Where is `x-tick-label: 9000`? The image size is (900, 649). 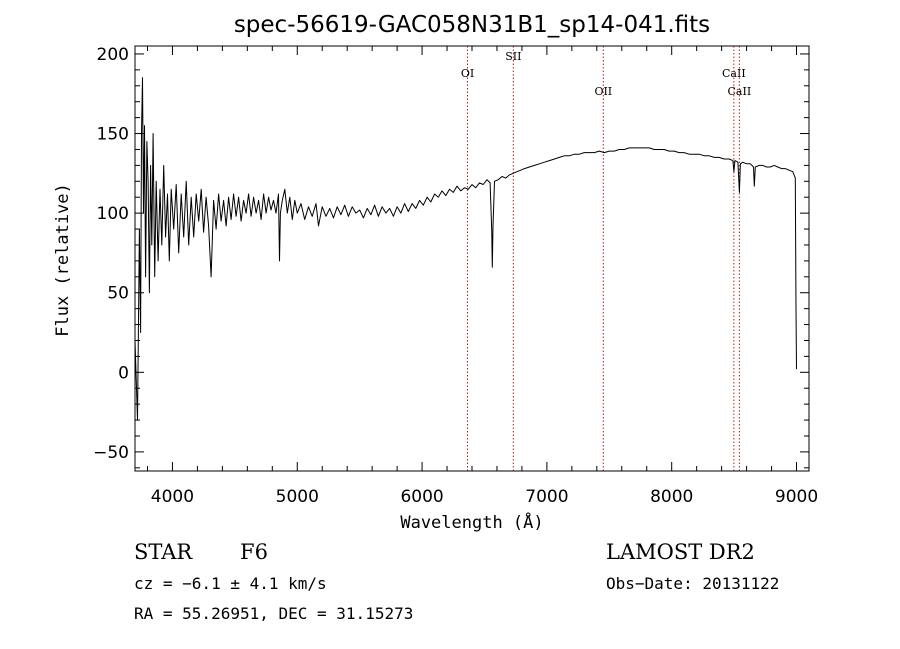
x-tick-label: 9000 is located at coordinates (796, 497).